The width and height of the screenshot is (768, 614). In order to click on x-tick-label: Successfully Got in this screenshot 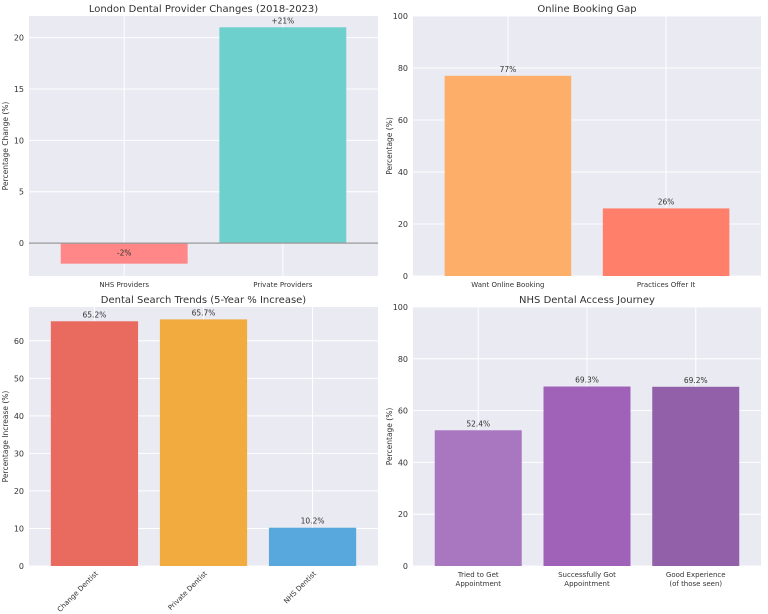, I will do `click(587, 575)`.